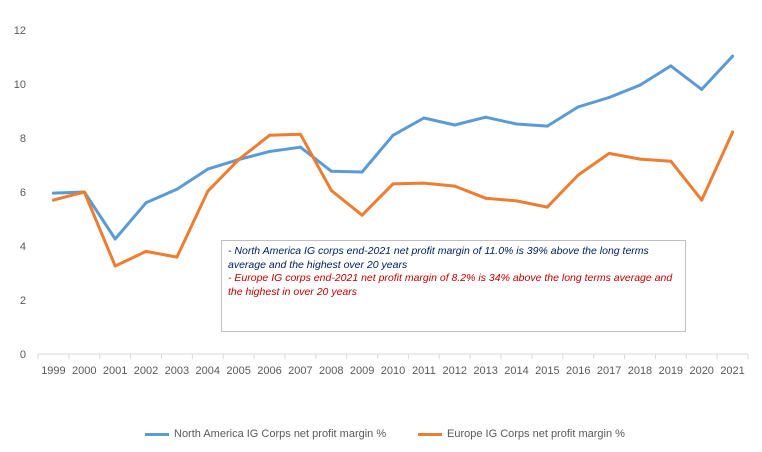 This screenshot has width=762, height=452. I want to click on y-tick-label: 0, so click(23, 355).